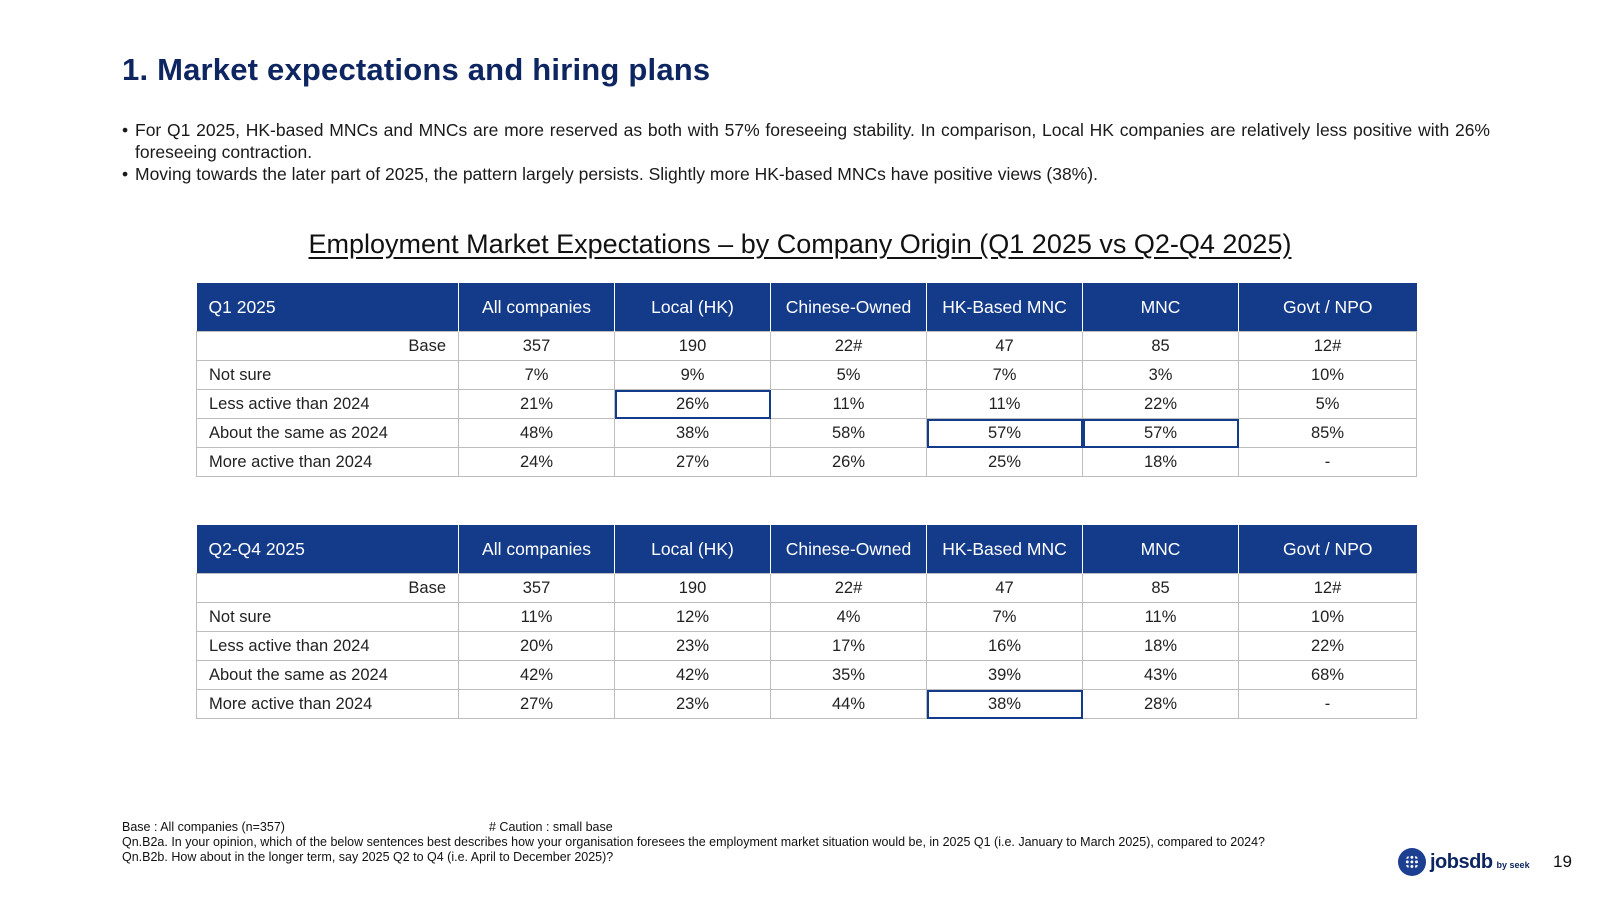  Describe the element at coordinates (848, 675) in the screenshot. I see `table-cell: 35%` at that location.